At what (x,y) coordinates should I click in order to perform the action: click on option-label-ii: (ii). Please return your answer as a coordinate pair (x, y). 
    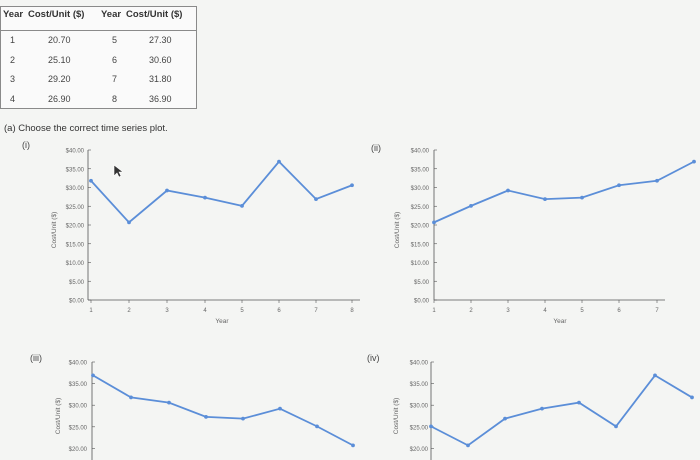
    Looking at the image, I should click on (376, 148).